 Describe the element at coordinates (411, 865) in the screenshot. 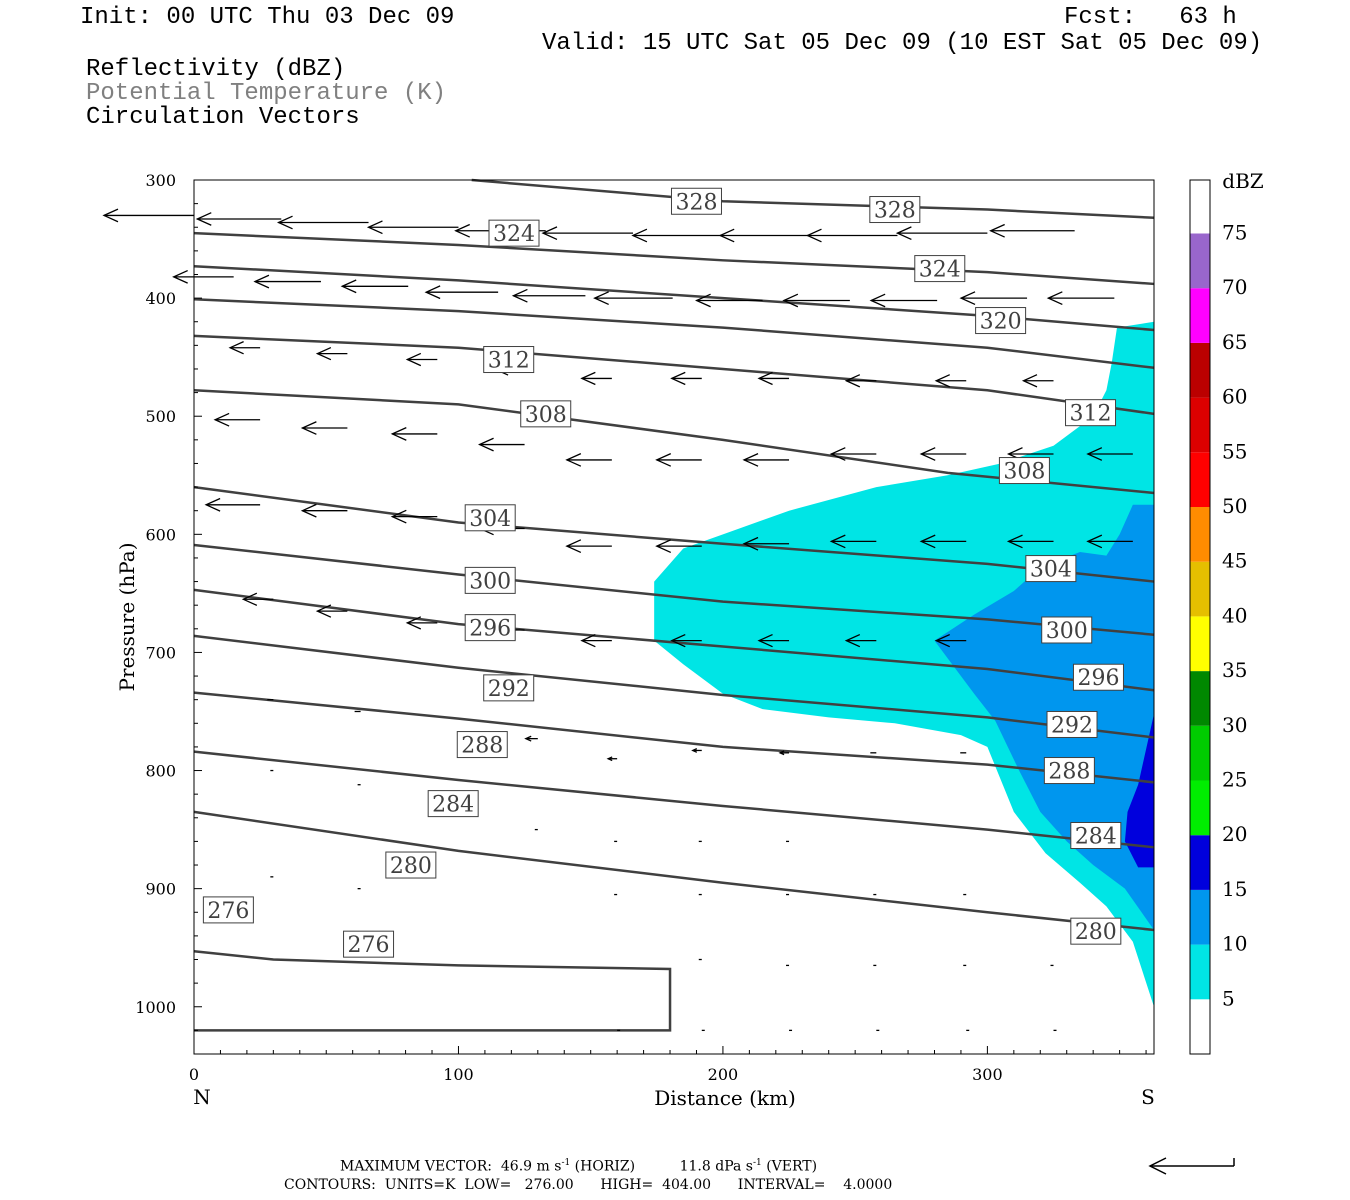

I see `theta-label: 280` at that location.